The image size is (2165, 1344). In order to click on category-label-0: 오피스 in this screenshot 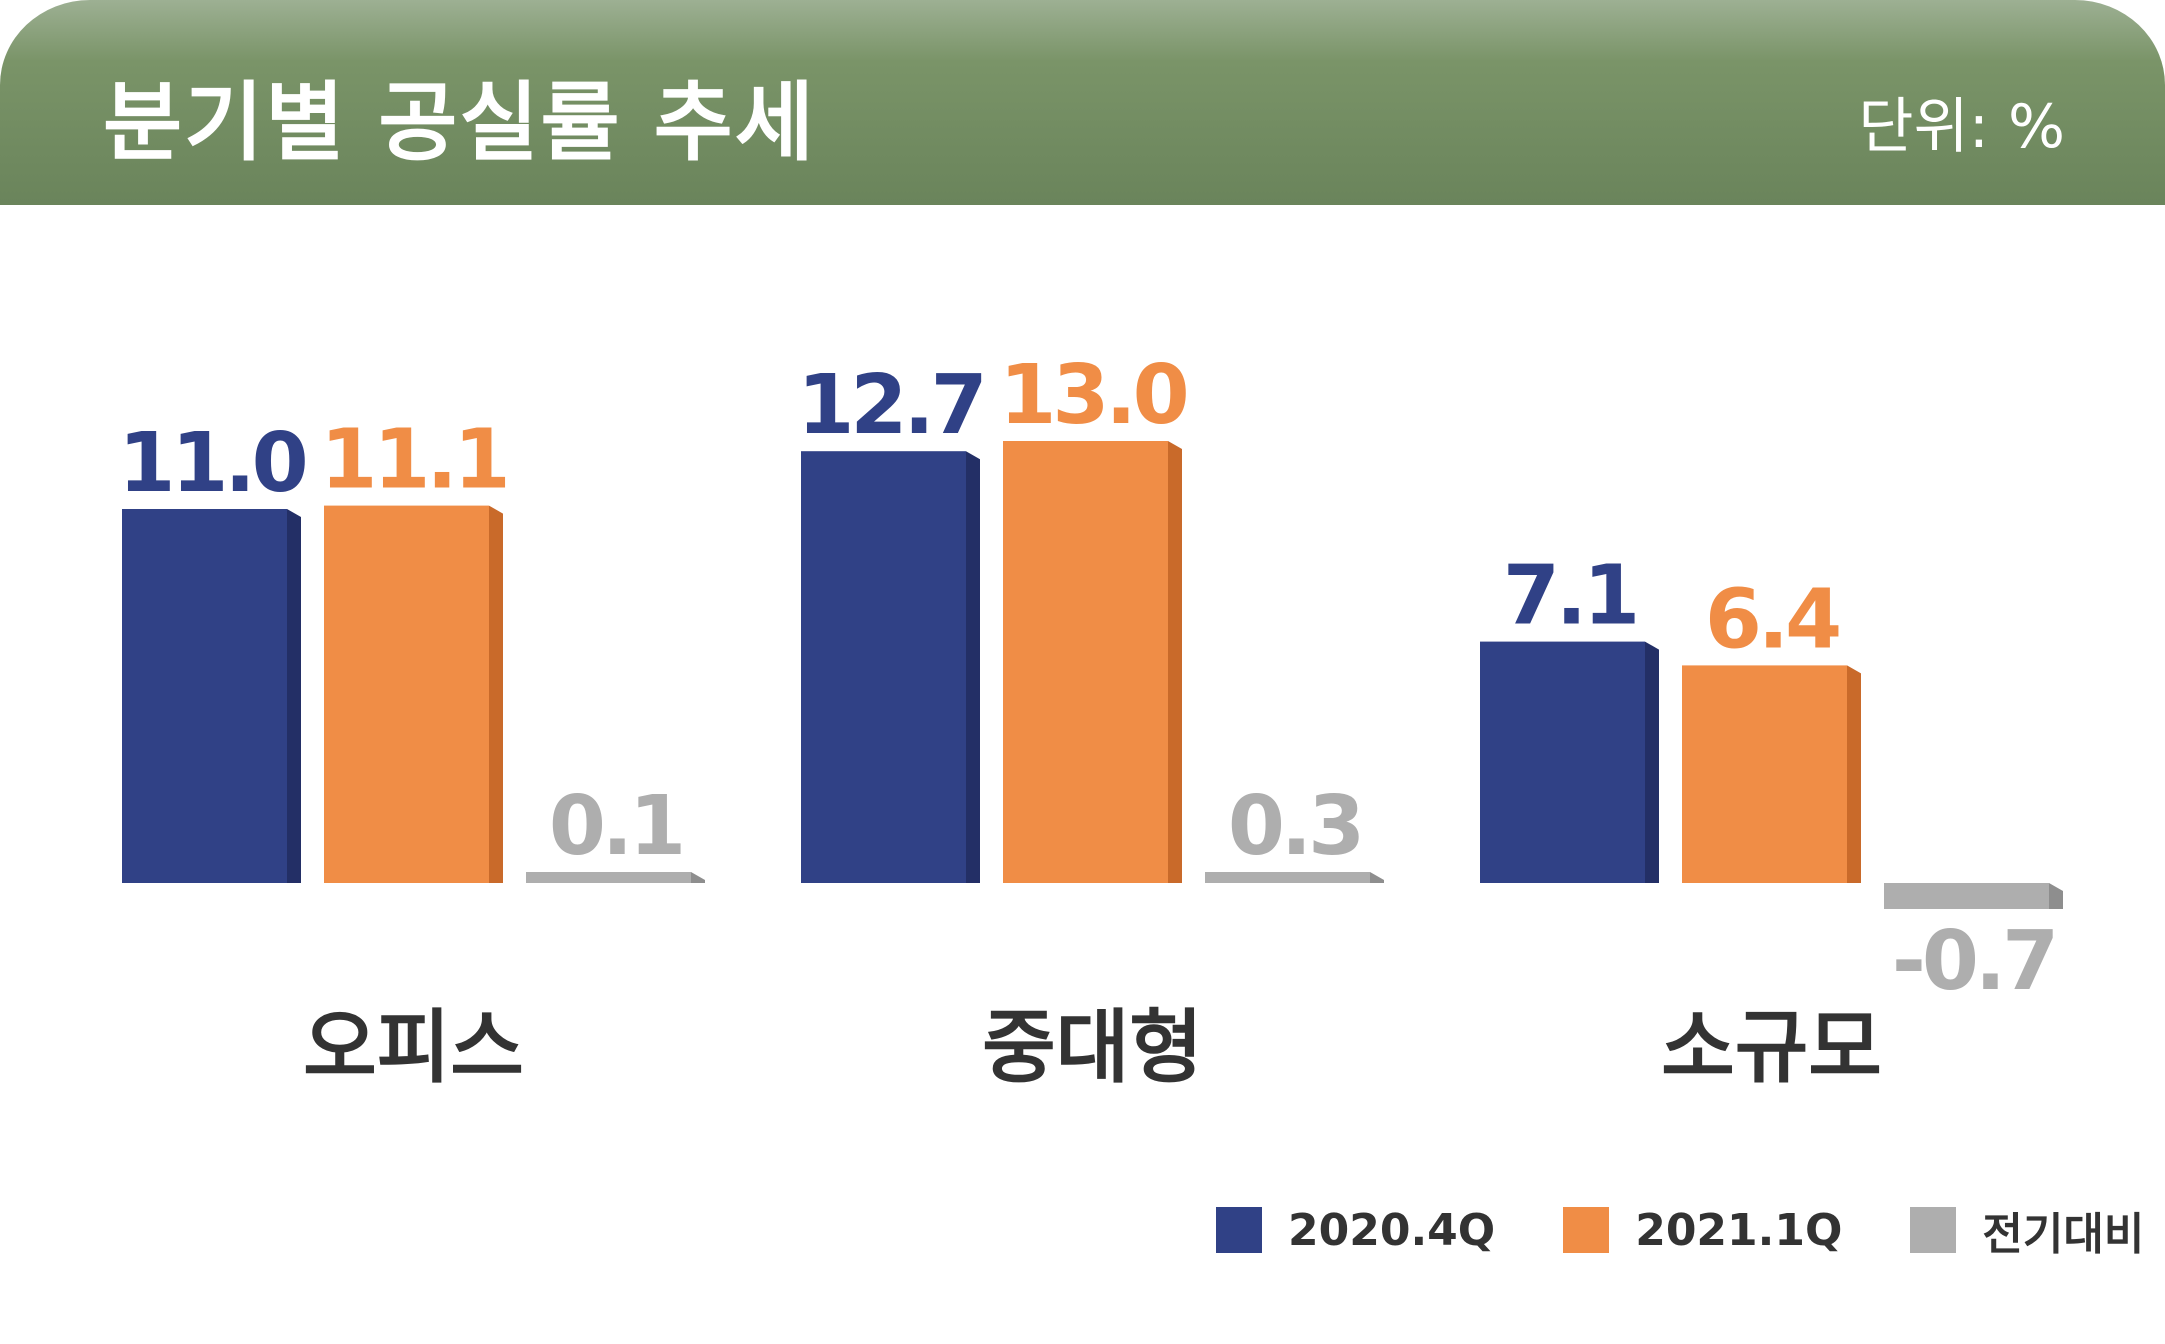, I will do `click(413, 1047)`.